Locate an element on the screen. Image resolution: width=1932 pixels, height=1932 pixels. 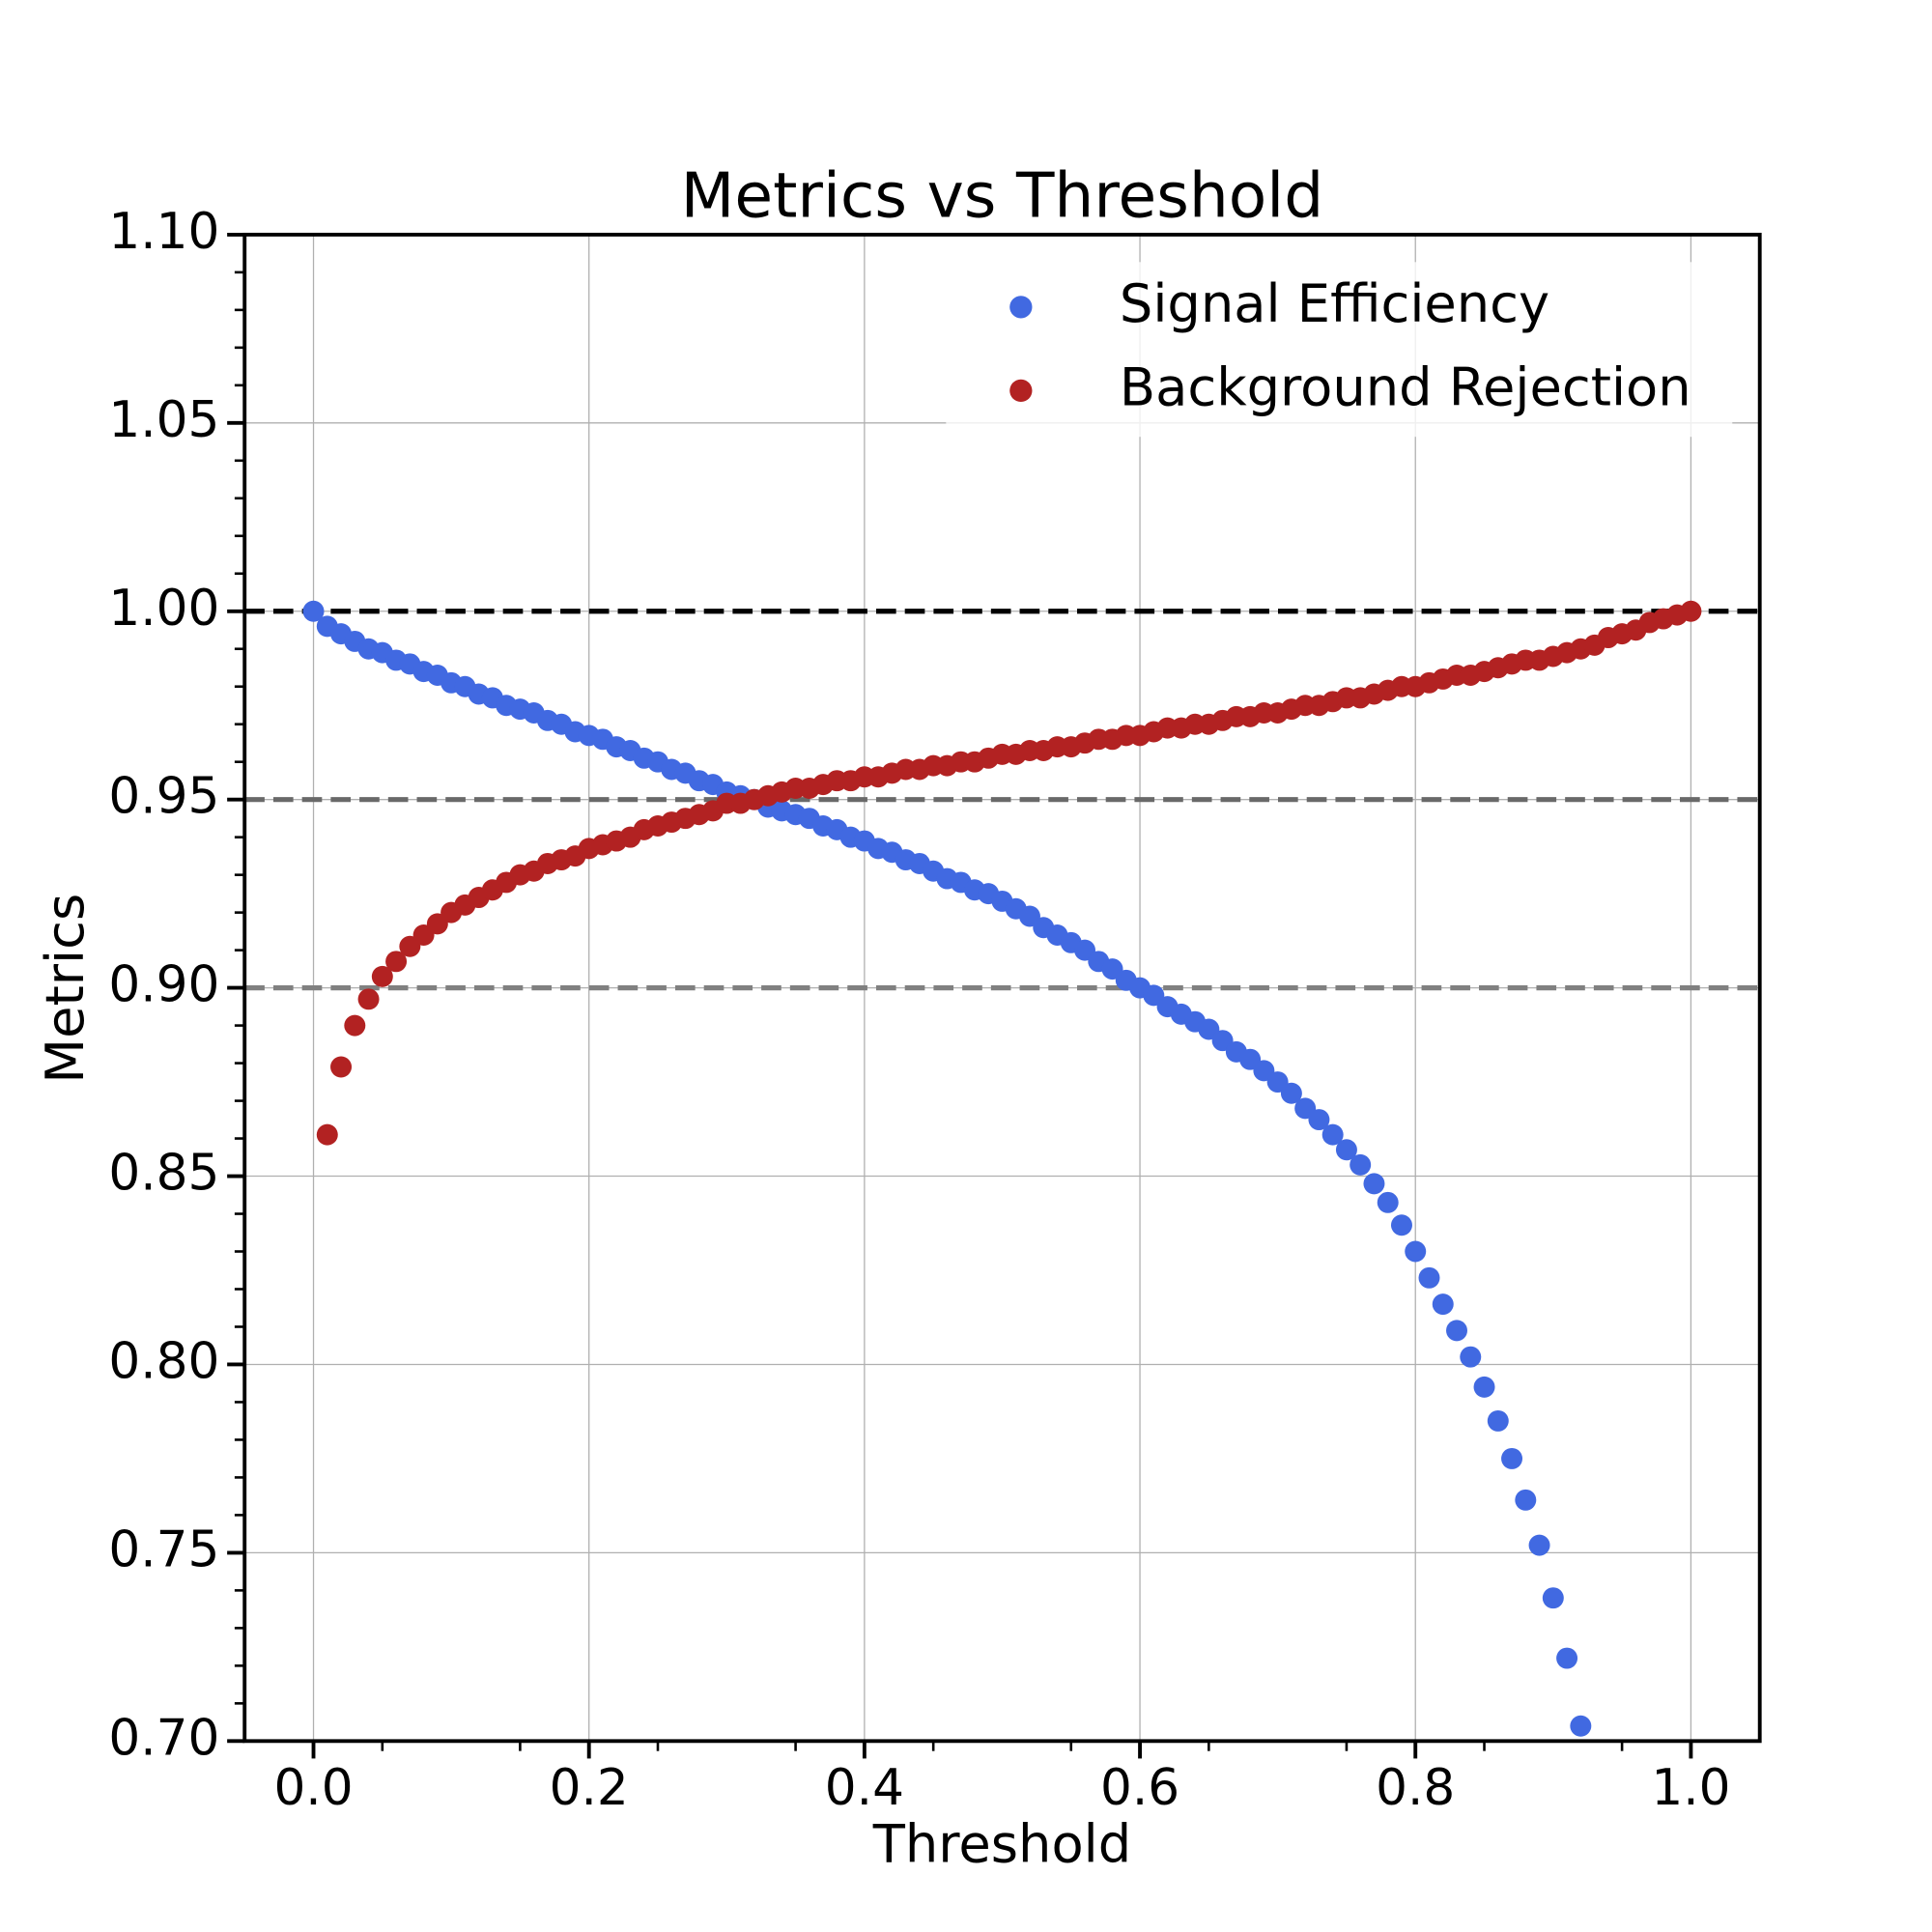
x-axis-label: Threshold is located at coordinates (1002, 1843).